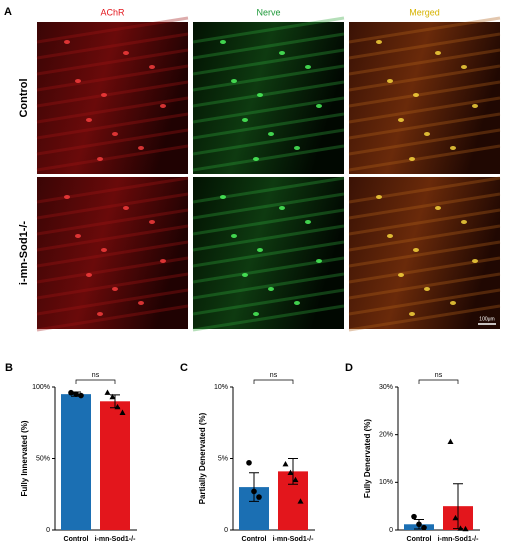 The image size is (510, 550). What do you see at coordinates (76, 539) in the screenshot?
I see `x-tick-label: Control` at bounding box center [76, 539].